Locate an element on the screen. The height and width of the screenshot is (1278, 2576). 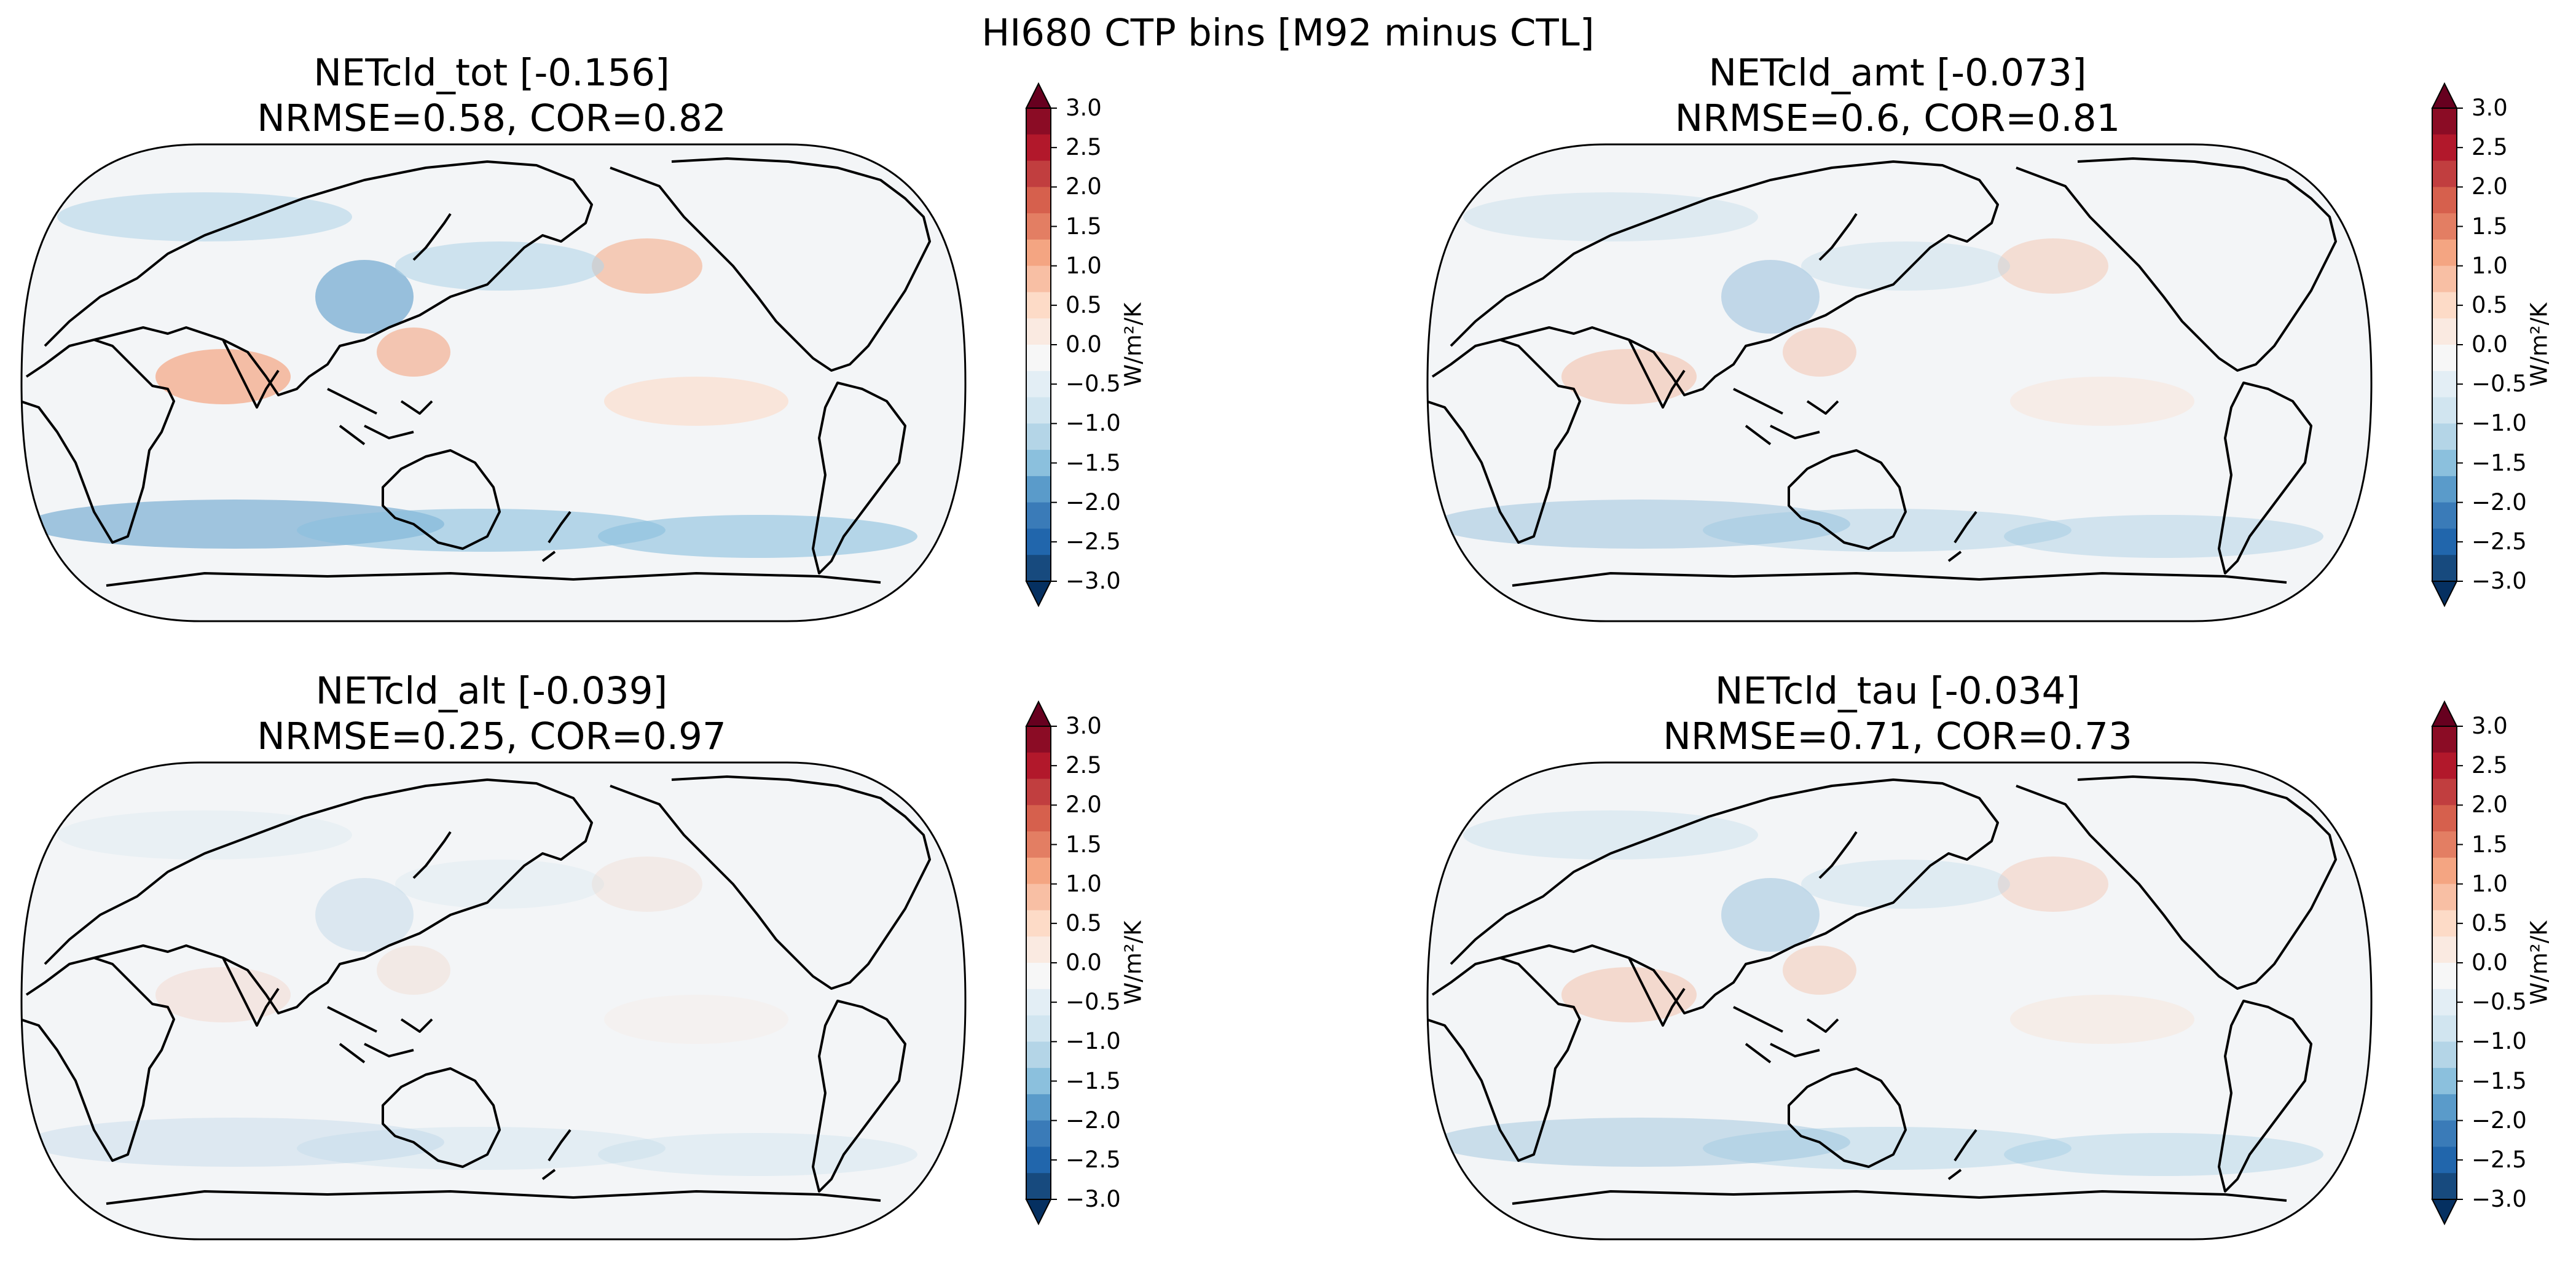
map-outline is located at coordinates (493, 1001).